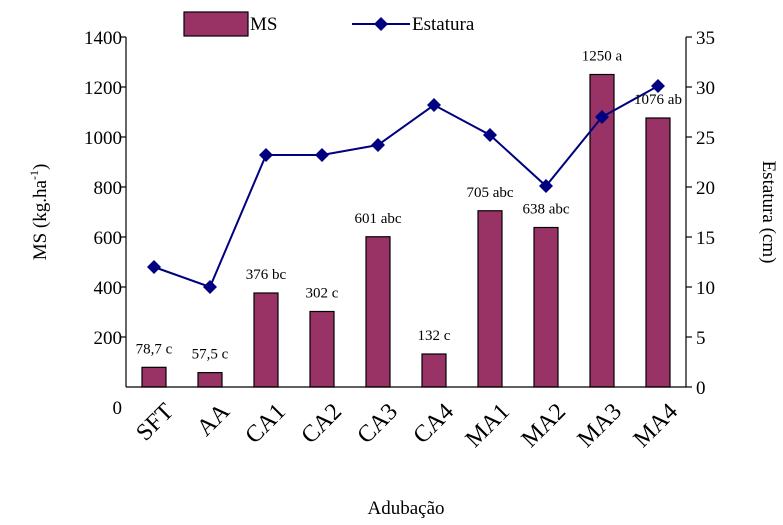 This screenshot has height=525, width=783. I want to click on left-axis-title-base: MS (kg.ha, so click(40, 219).